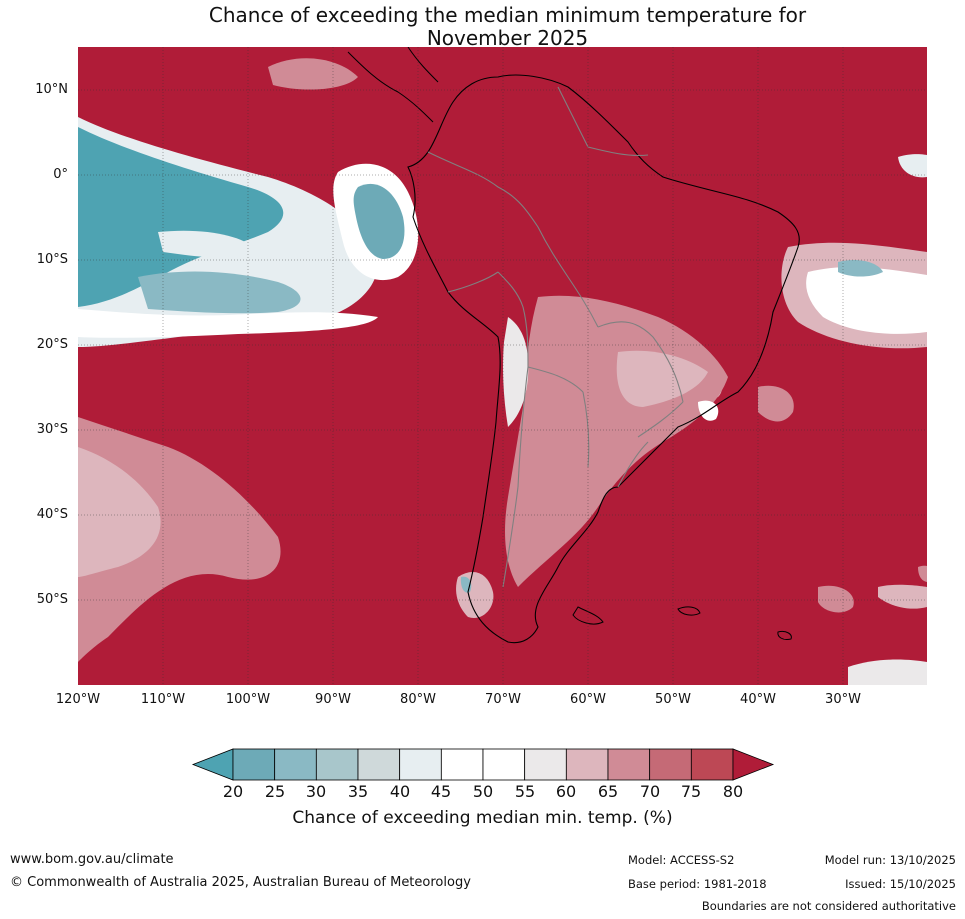  Describe the element at coordinates (900, 884) in the screenshot. I see `issued-text: Issued: 15/10/2025` at that location.